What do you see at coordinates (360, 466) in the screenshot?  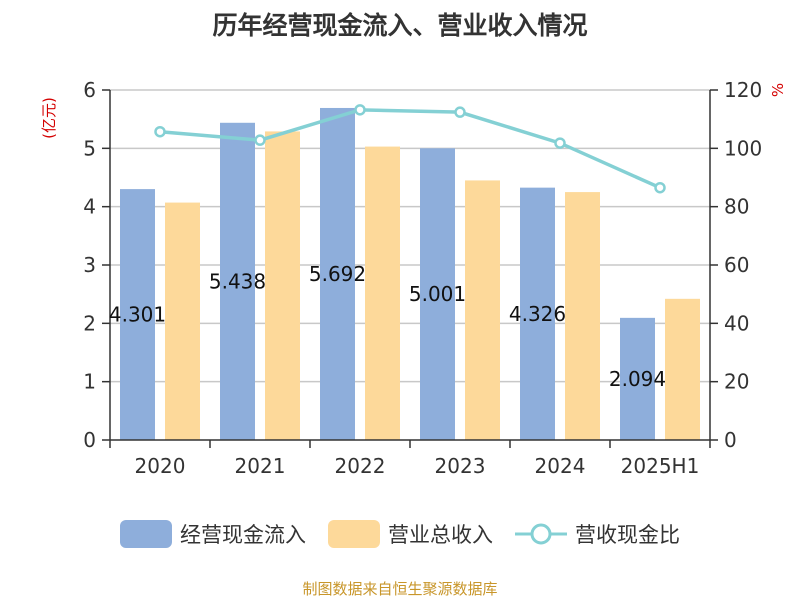 I see `x-tick-label: 2022` at bounding box center [360, 466].